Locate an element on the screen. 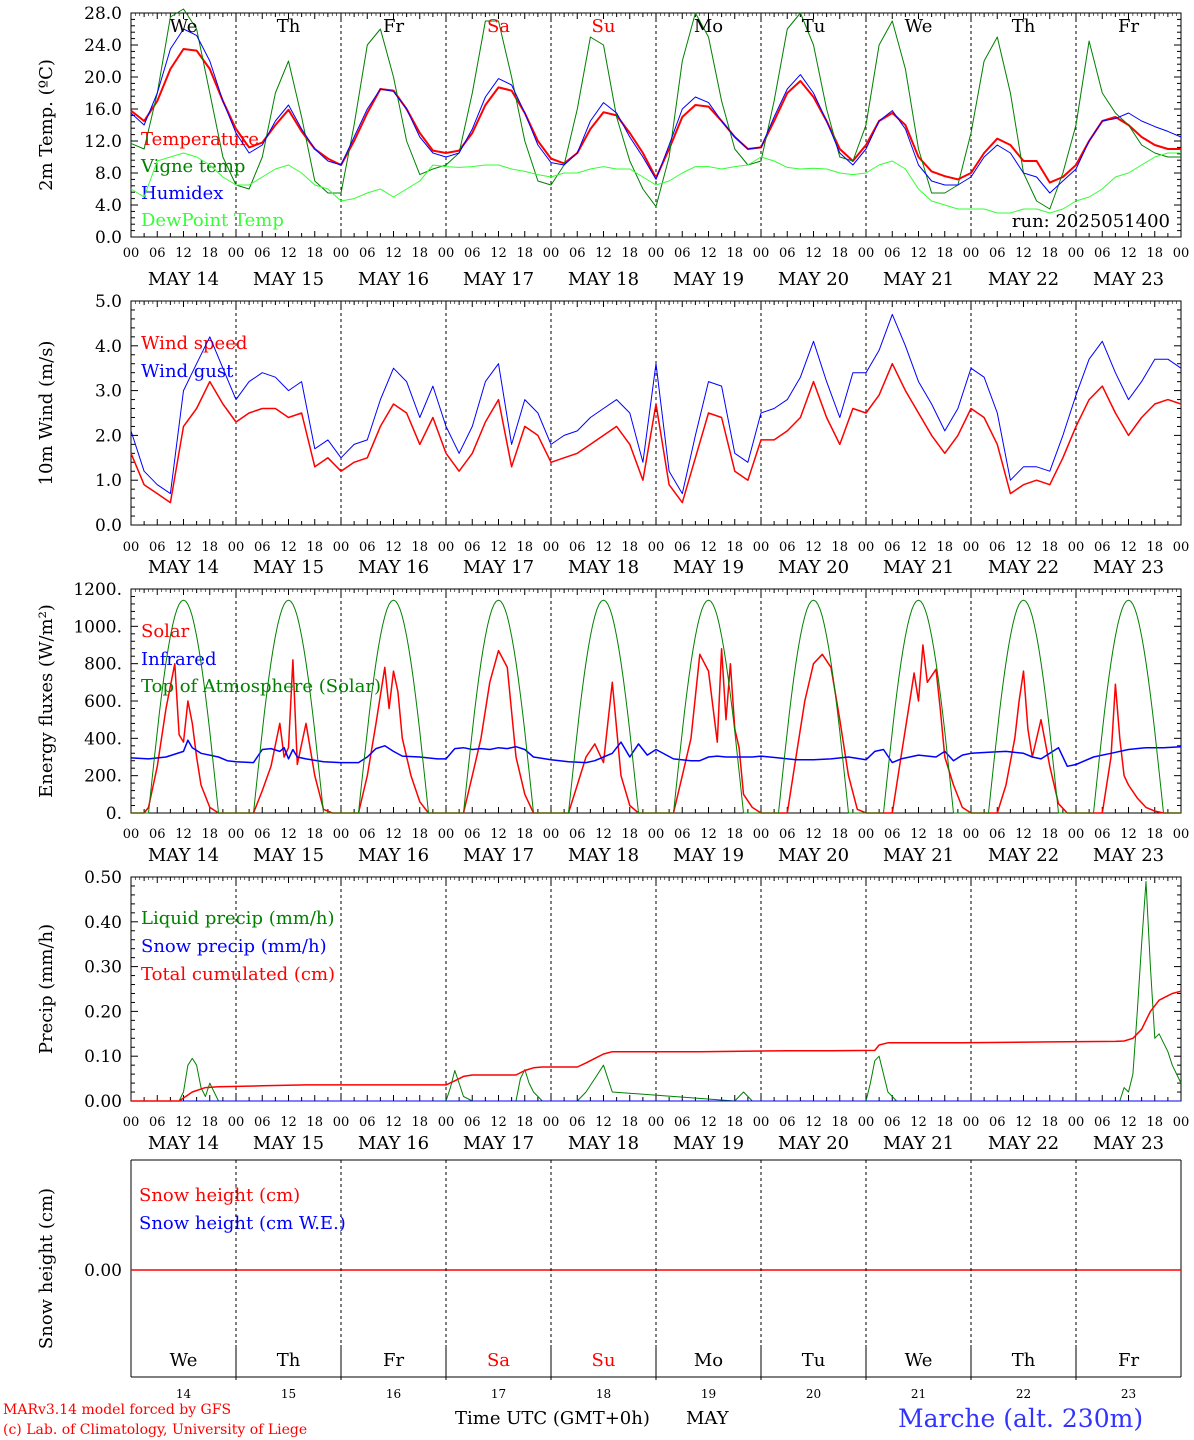 This screenshot has height=1440, width=1194. y-tick-label: 0.0 is located at coordinates (108, 238).